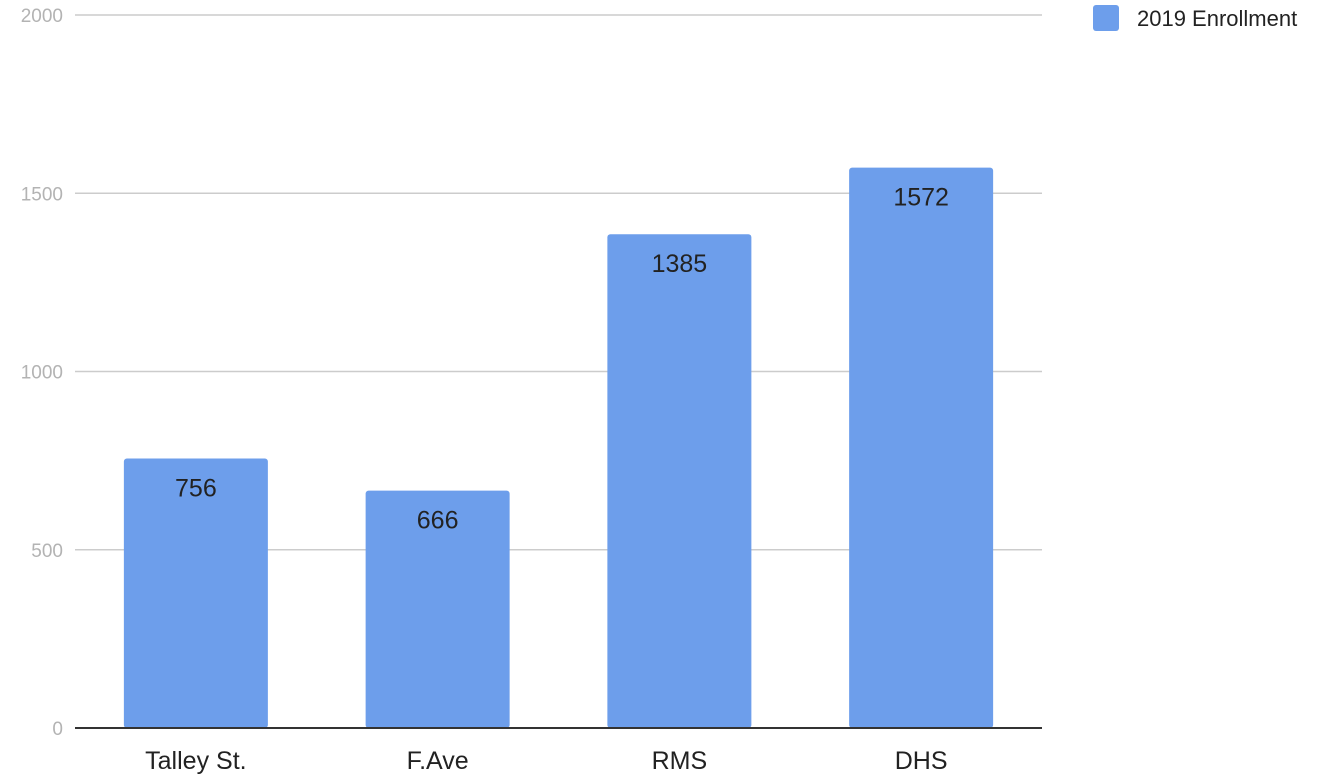 This screenshot has height=777, width=1332. Describe the element at coordinates (680, 264) in the screenshot. I see `data-label: 1385` at that location.